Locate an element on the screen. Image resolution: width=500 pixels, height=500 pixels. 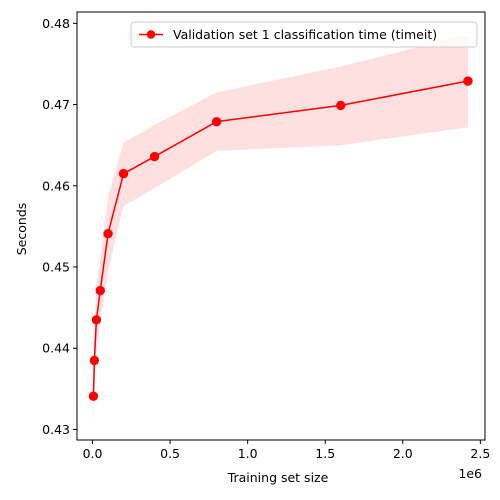
x-tick-label: 0.0 is located at coordinates (93, 453).